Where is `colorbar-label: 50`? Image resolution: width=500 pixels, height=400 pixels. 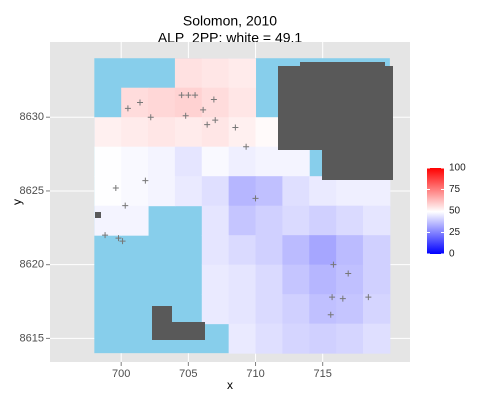
colorbar-label: 50 is located at coordinates (455, 211).